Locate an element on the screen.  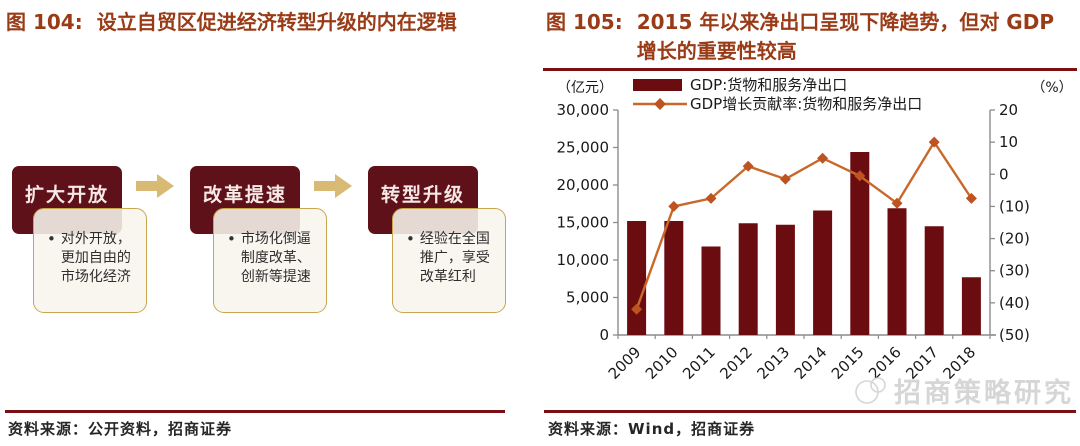
watermark-text: 招商策略研究 is located at coordinates (984, 393).